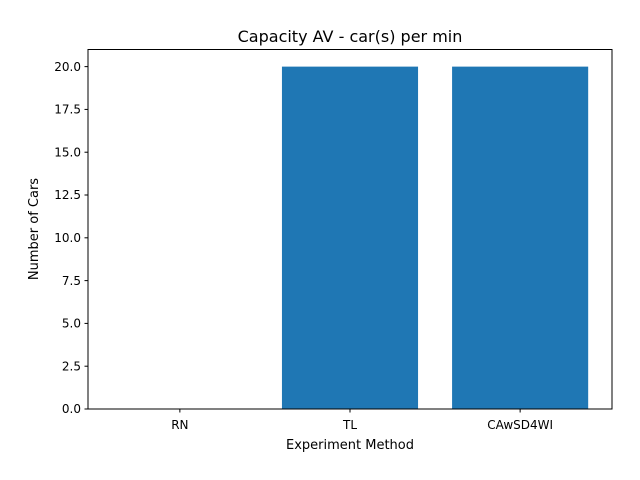 The height and width of the screenshot is (480, 640). I want to click on chart-title: Capacity AV - car(s) per min, so click(350, 36).